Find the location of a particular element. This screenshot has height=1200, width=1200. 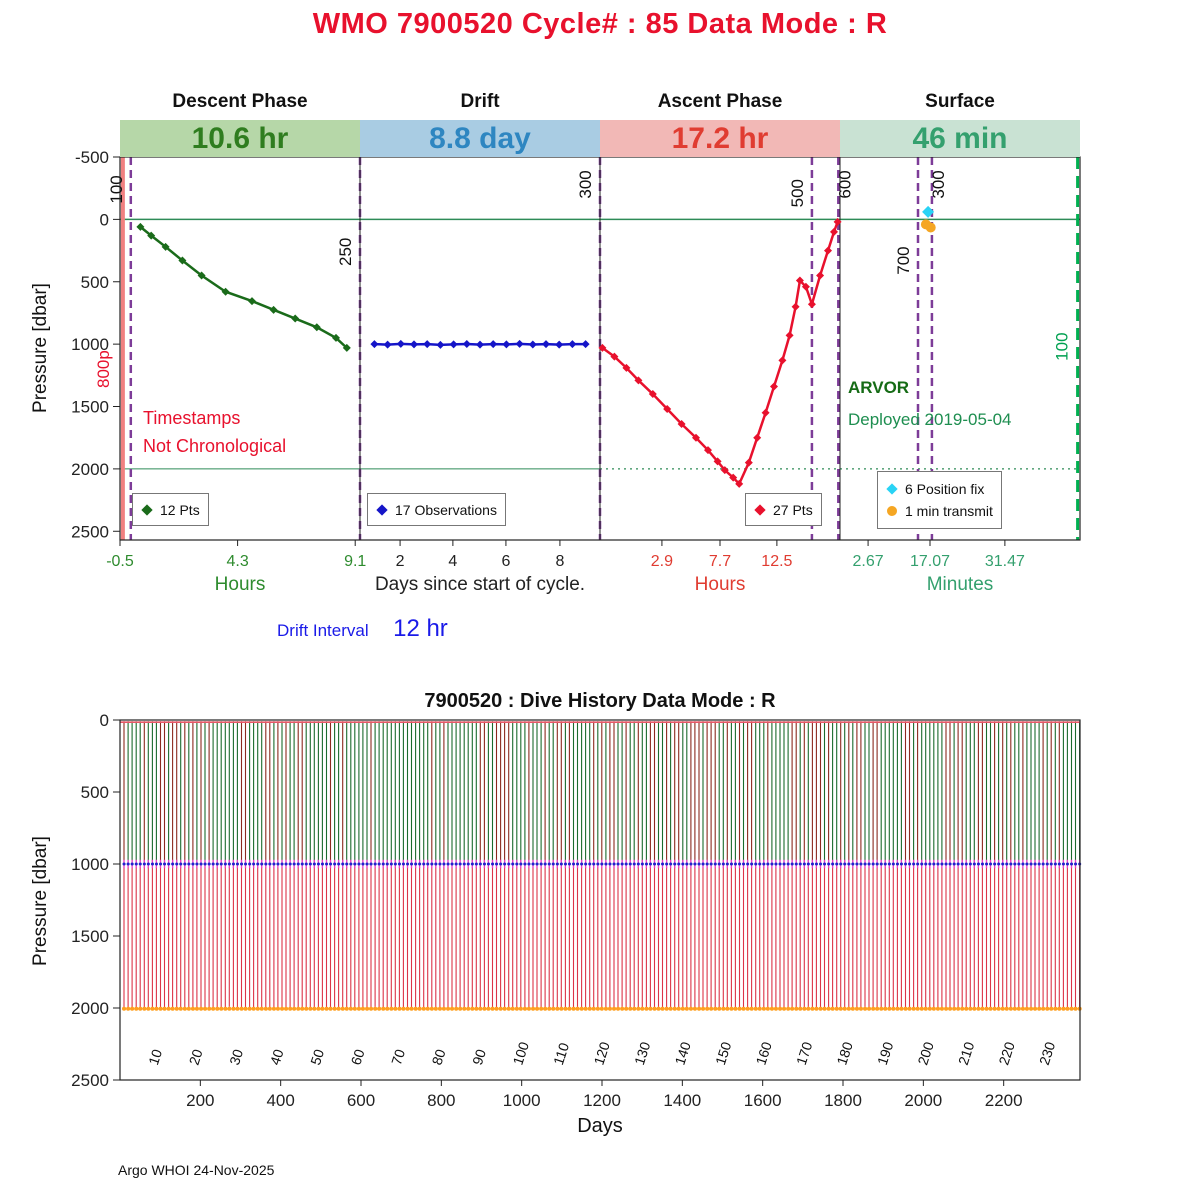

dive-history-title: 7900520 : Dive History Data Mode : R is located at coordinates (600, 701).